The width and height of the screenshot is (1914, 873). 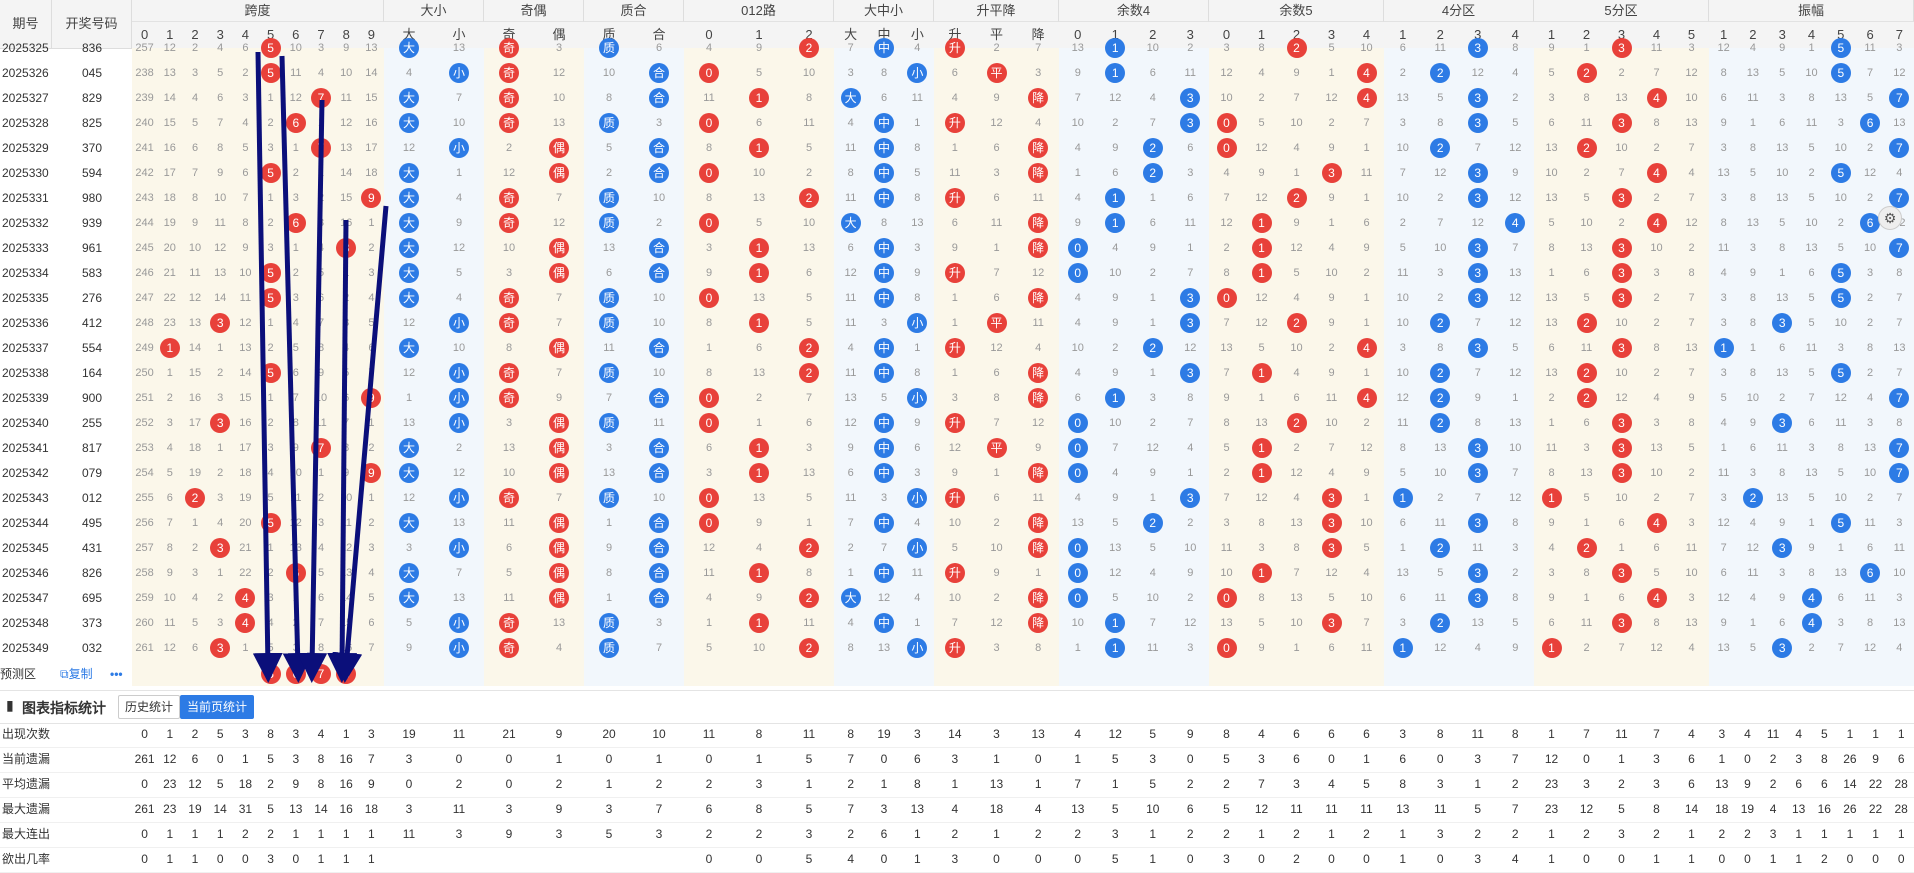 What do you see at coordinates (18, 674) in the screenshot?
I see `predict-label: 预测区 ＋` at bounding box center [18, 674].